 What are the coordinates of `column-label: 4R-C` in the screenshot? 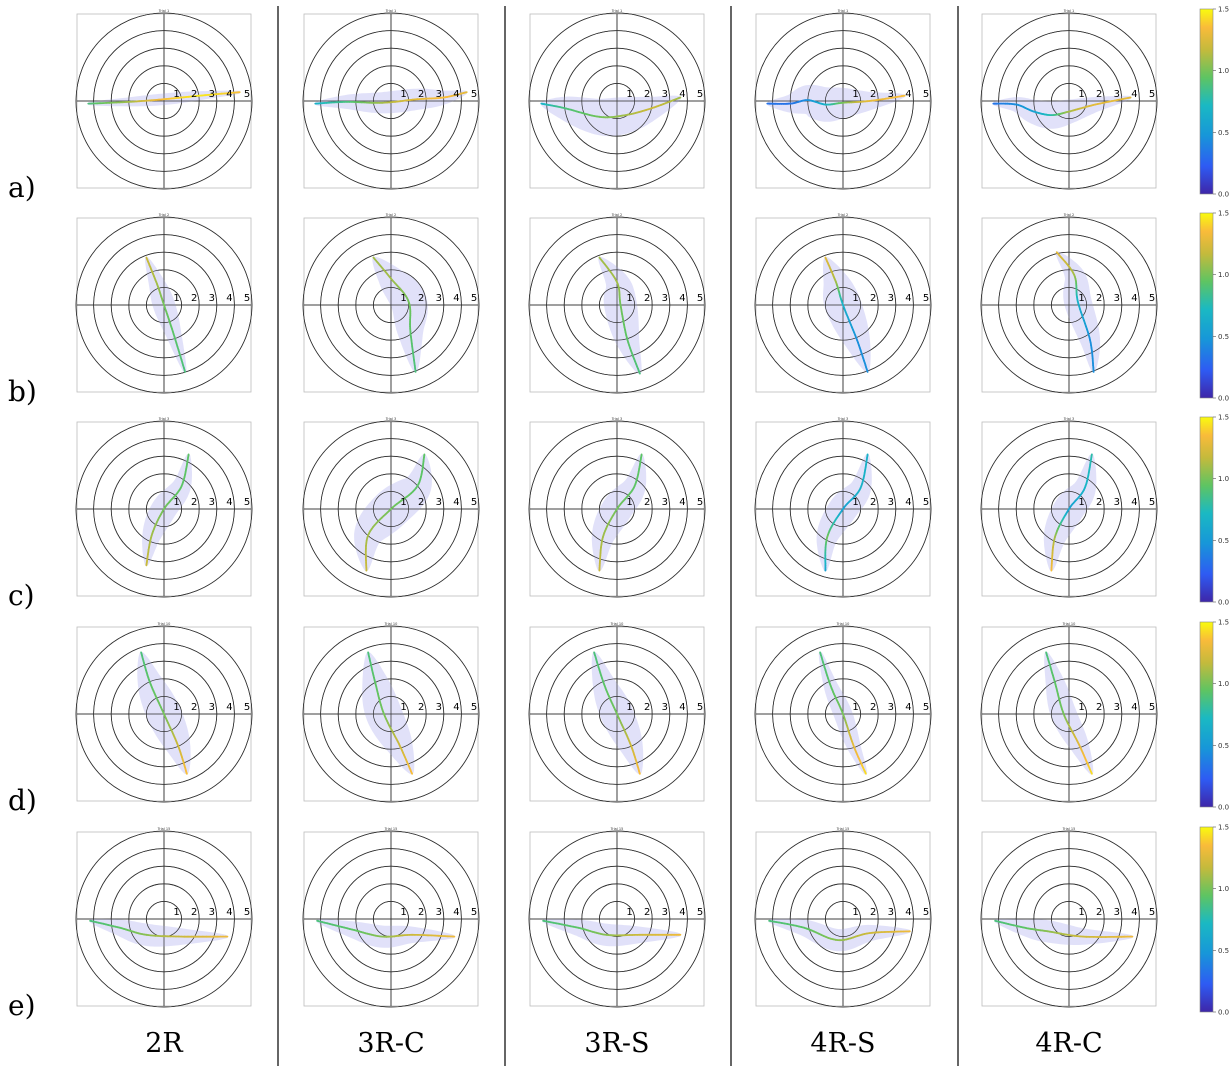 It's located at (1068, 1043).